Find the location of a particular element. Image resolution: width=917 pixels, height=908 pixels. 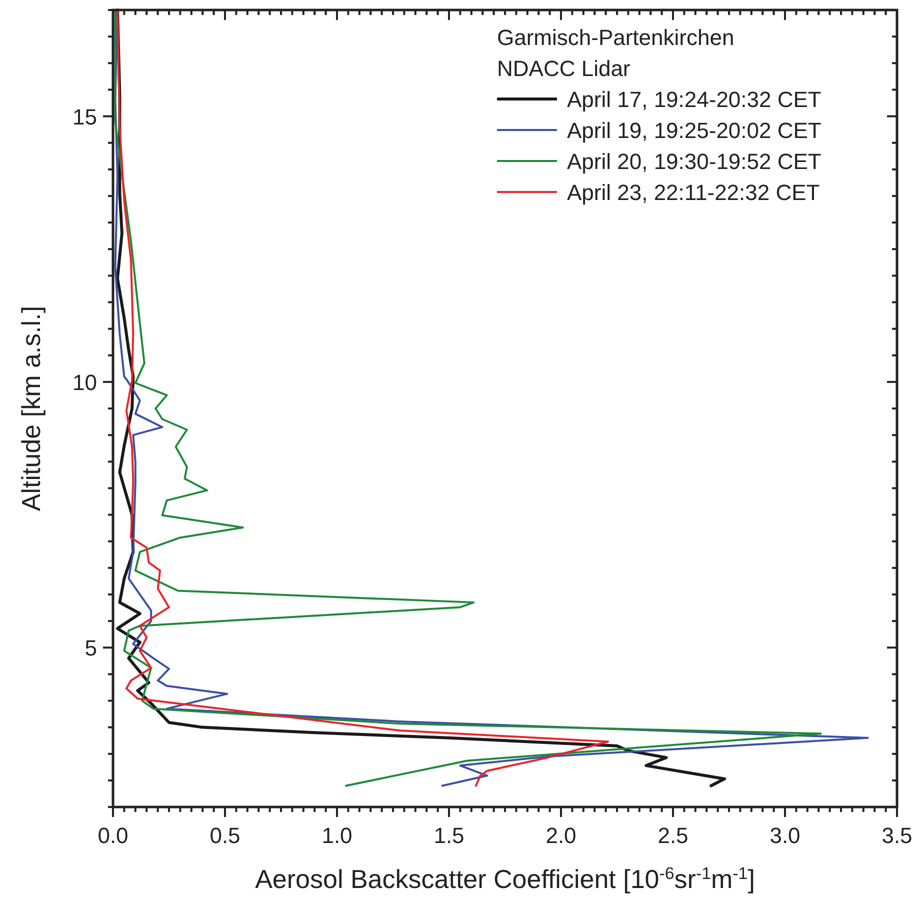

y-axis-title: Altitude [km a.s.l.] is located at coordinates (31, 409).